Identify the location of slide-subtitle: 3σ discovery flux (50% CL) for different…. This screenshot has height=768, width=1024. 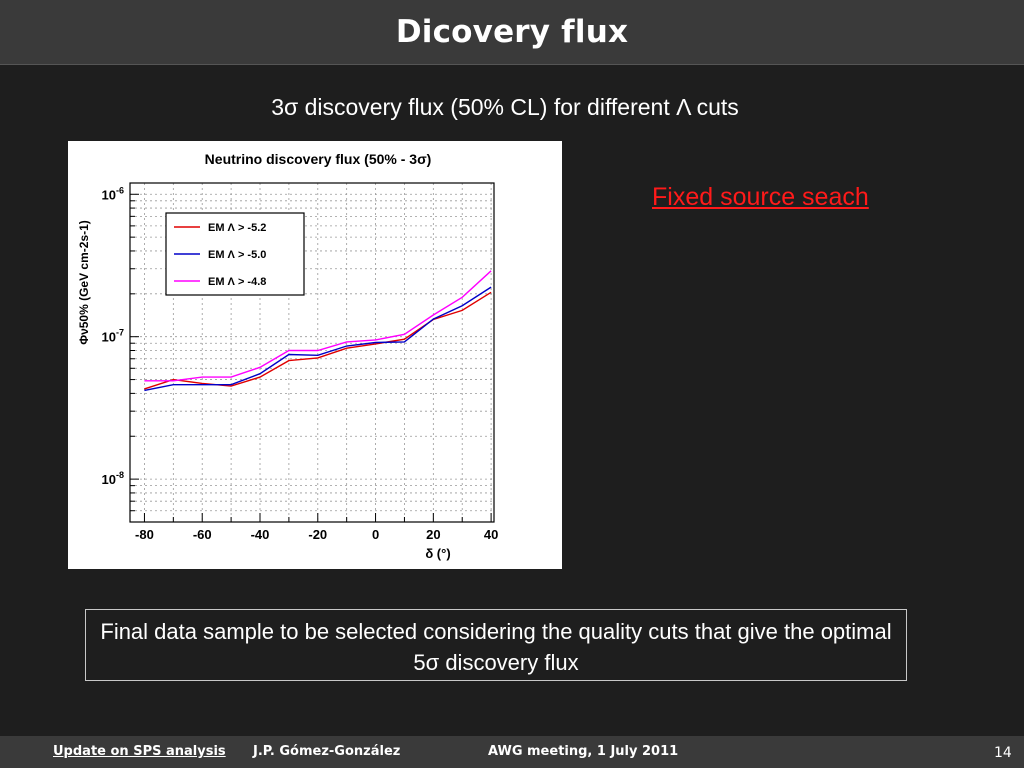
(505, 107).